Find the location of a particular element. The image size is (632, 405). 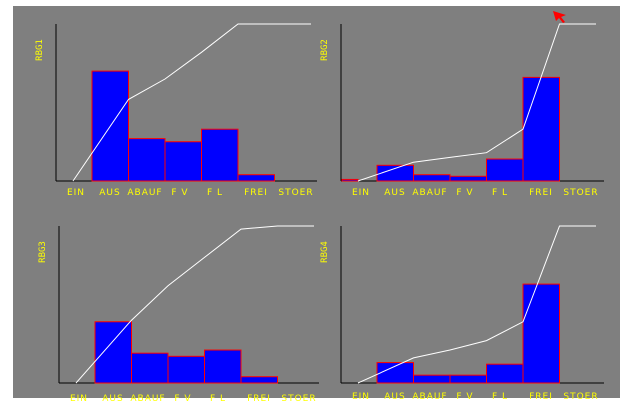

chart-title: RBG2 is located at coordinates (325, 50).